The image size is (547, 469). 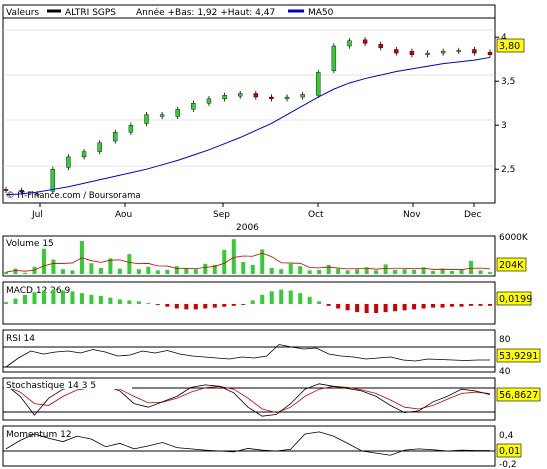 What do you see at coordinates (509, 46) in the screenshot?
I see `price-value-label: 3,80` at bounding box center [509, 46].